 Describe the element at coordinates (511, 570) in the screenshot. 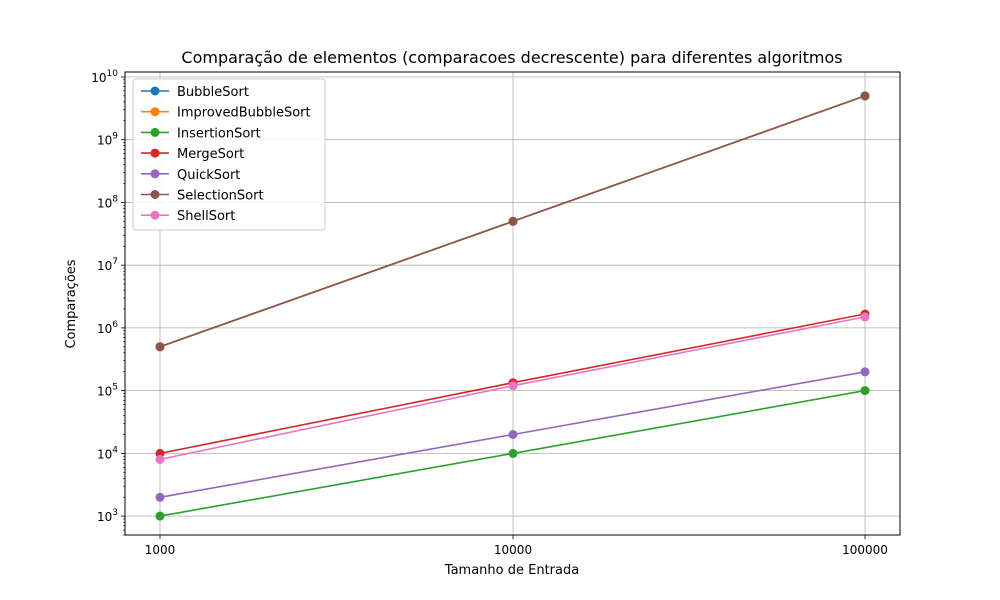

I see `x-axis-label: Tamanho de Entrada` at that location.